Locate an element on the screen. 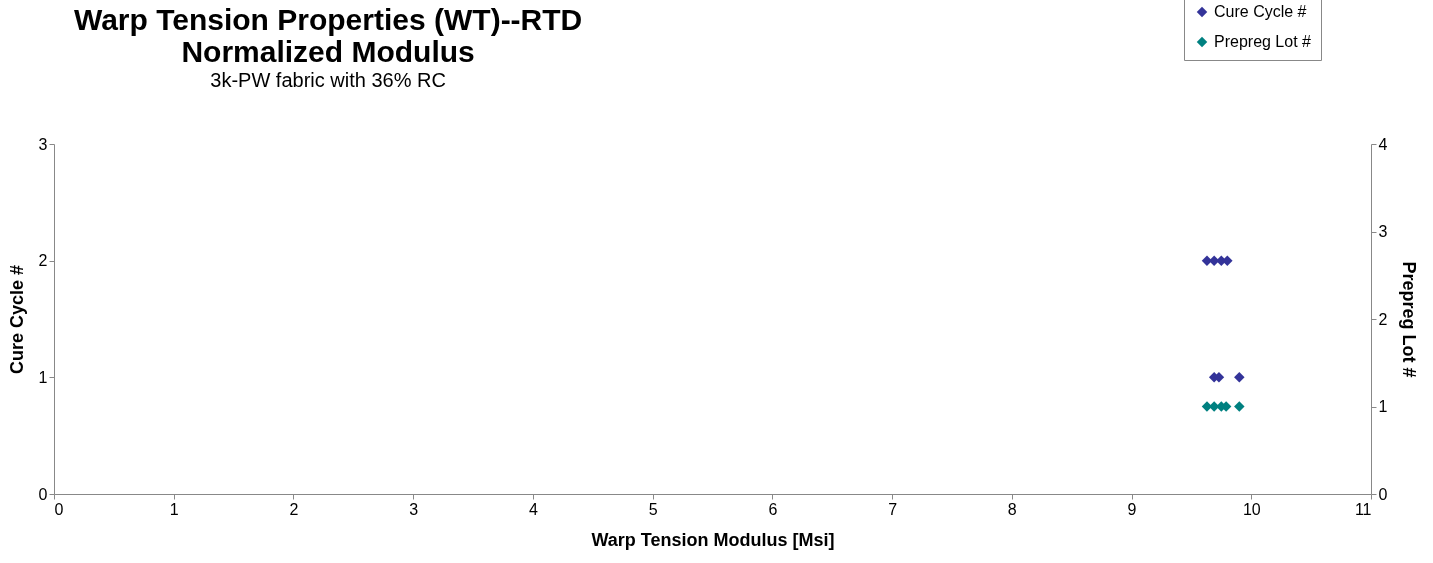 Image resolution: width=1433 pixels, height=563 pixels. x-tick-label: 11 is located at coordinates (1363, 509).